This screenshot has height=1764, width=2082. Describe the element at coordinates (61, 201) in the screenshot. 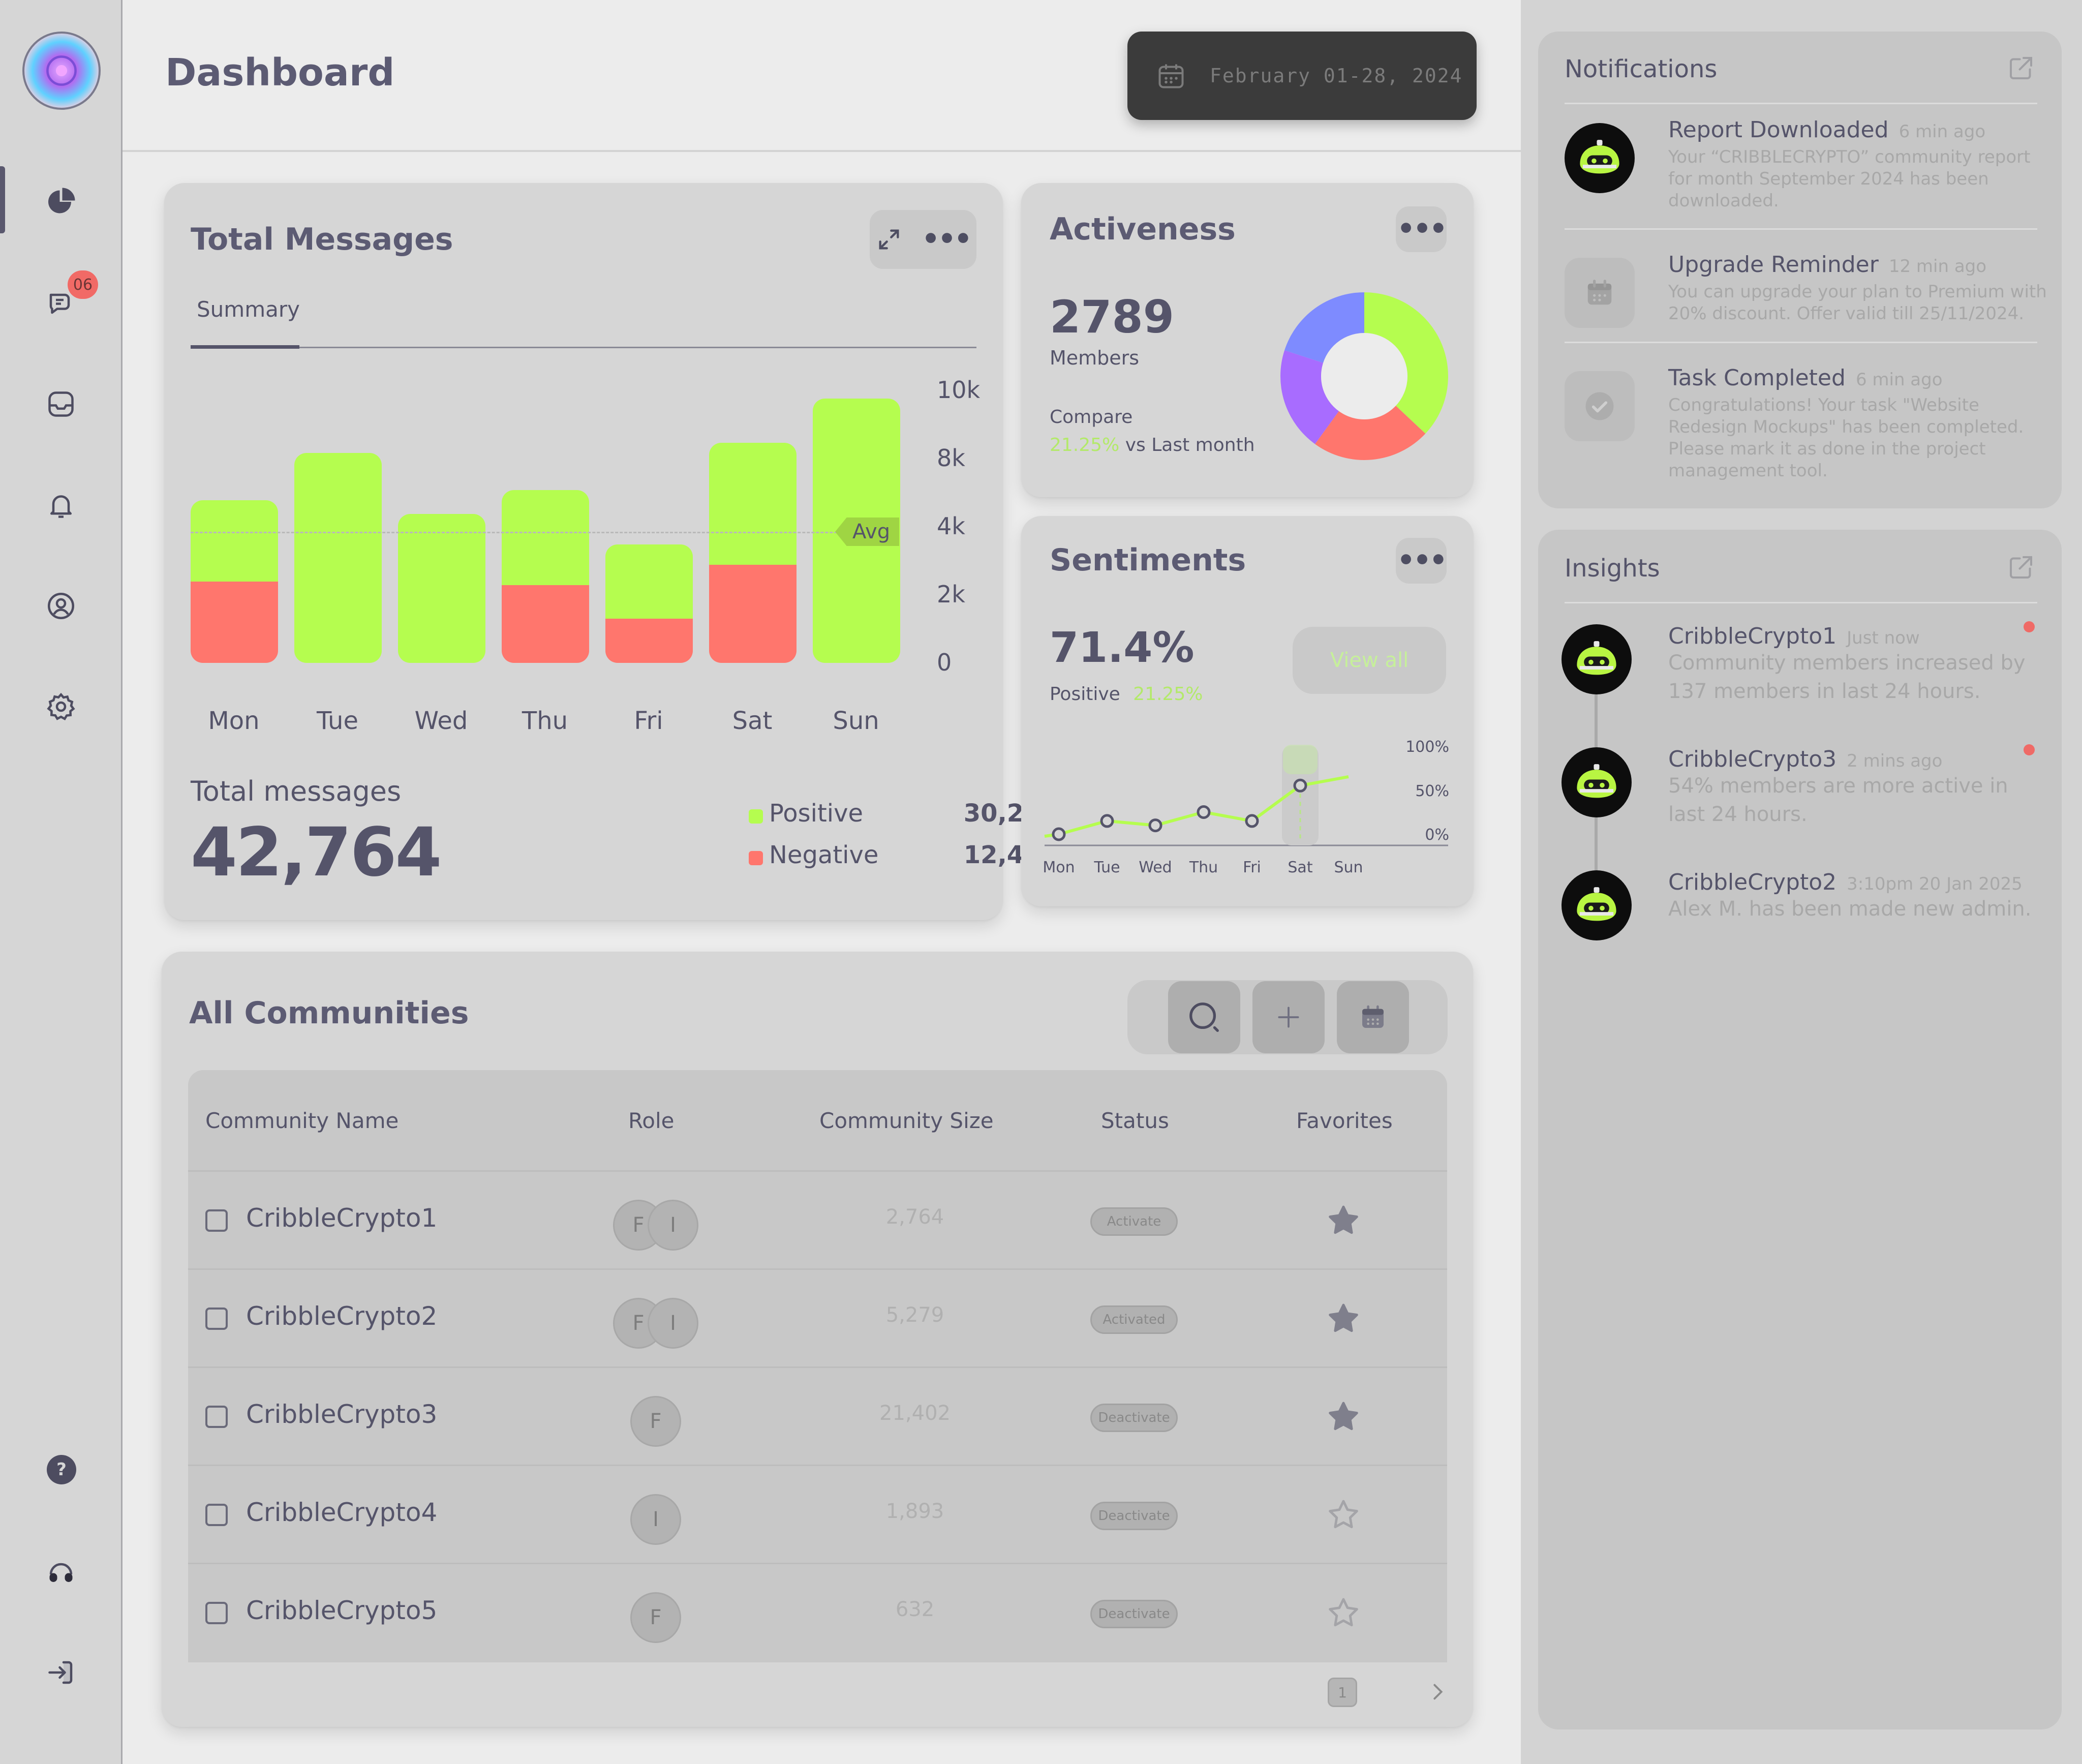

I see `nav-dashboard` at that location.